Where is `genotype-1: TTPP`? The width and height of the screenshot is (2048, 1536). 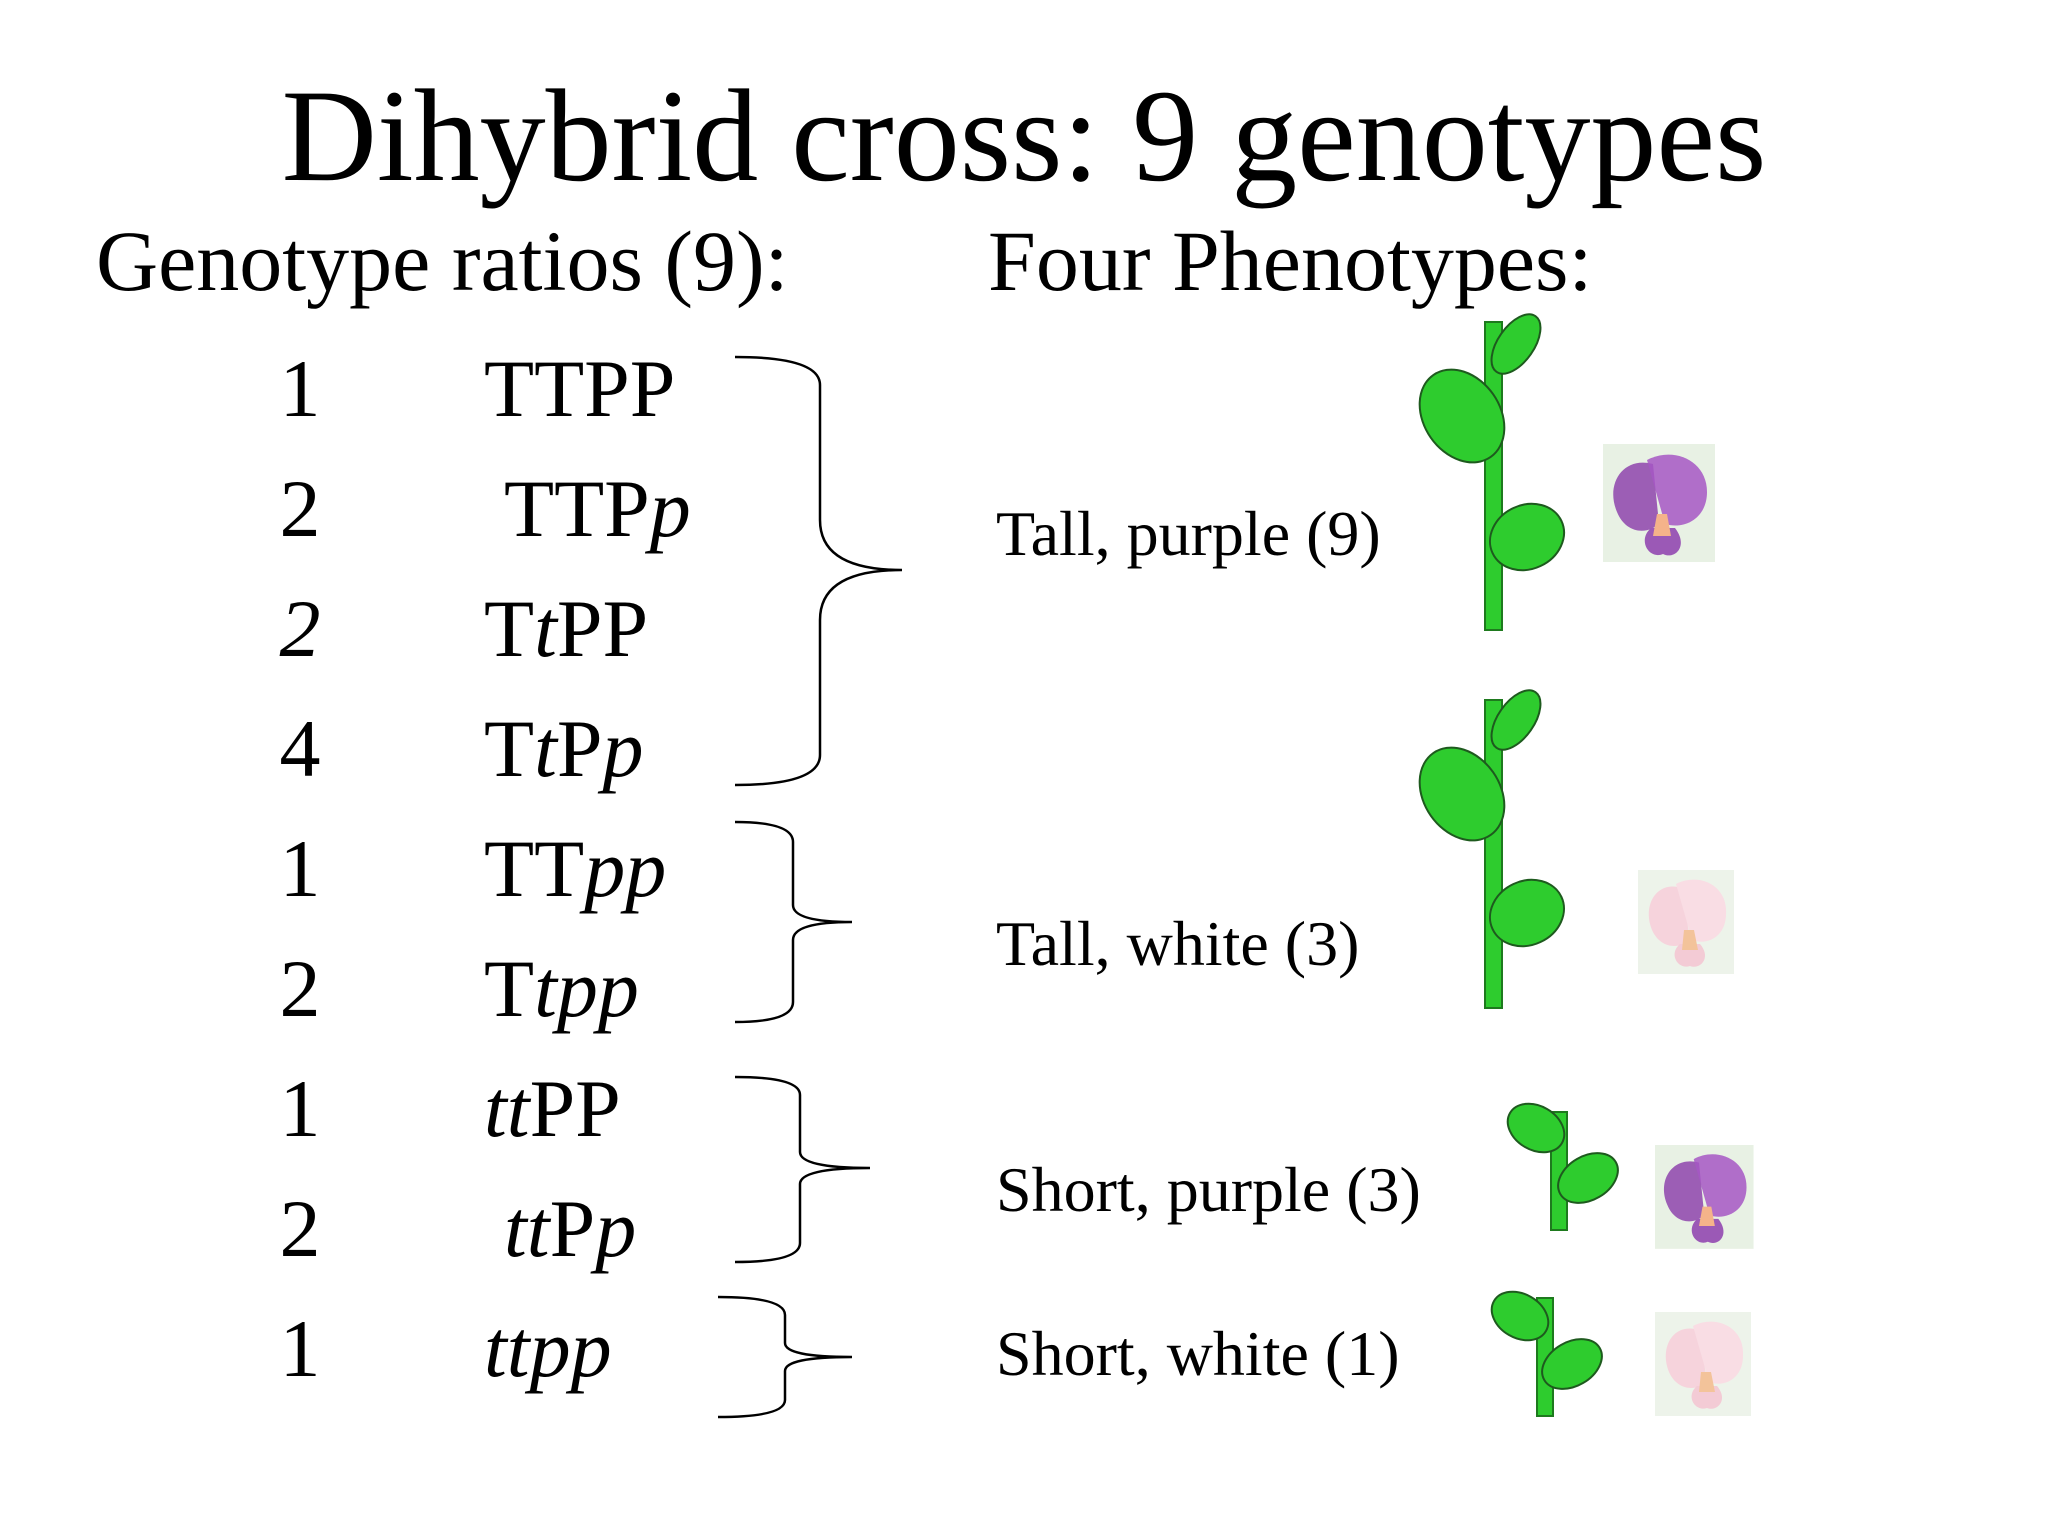
genotype-1: TTPP is located at coordinates (580, 388).